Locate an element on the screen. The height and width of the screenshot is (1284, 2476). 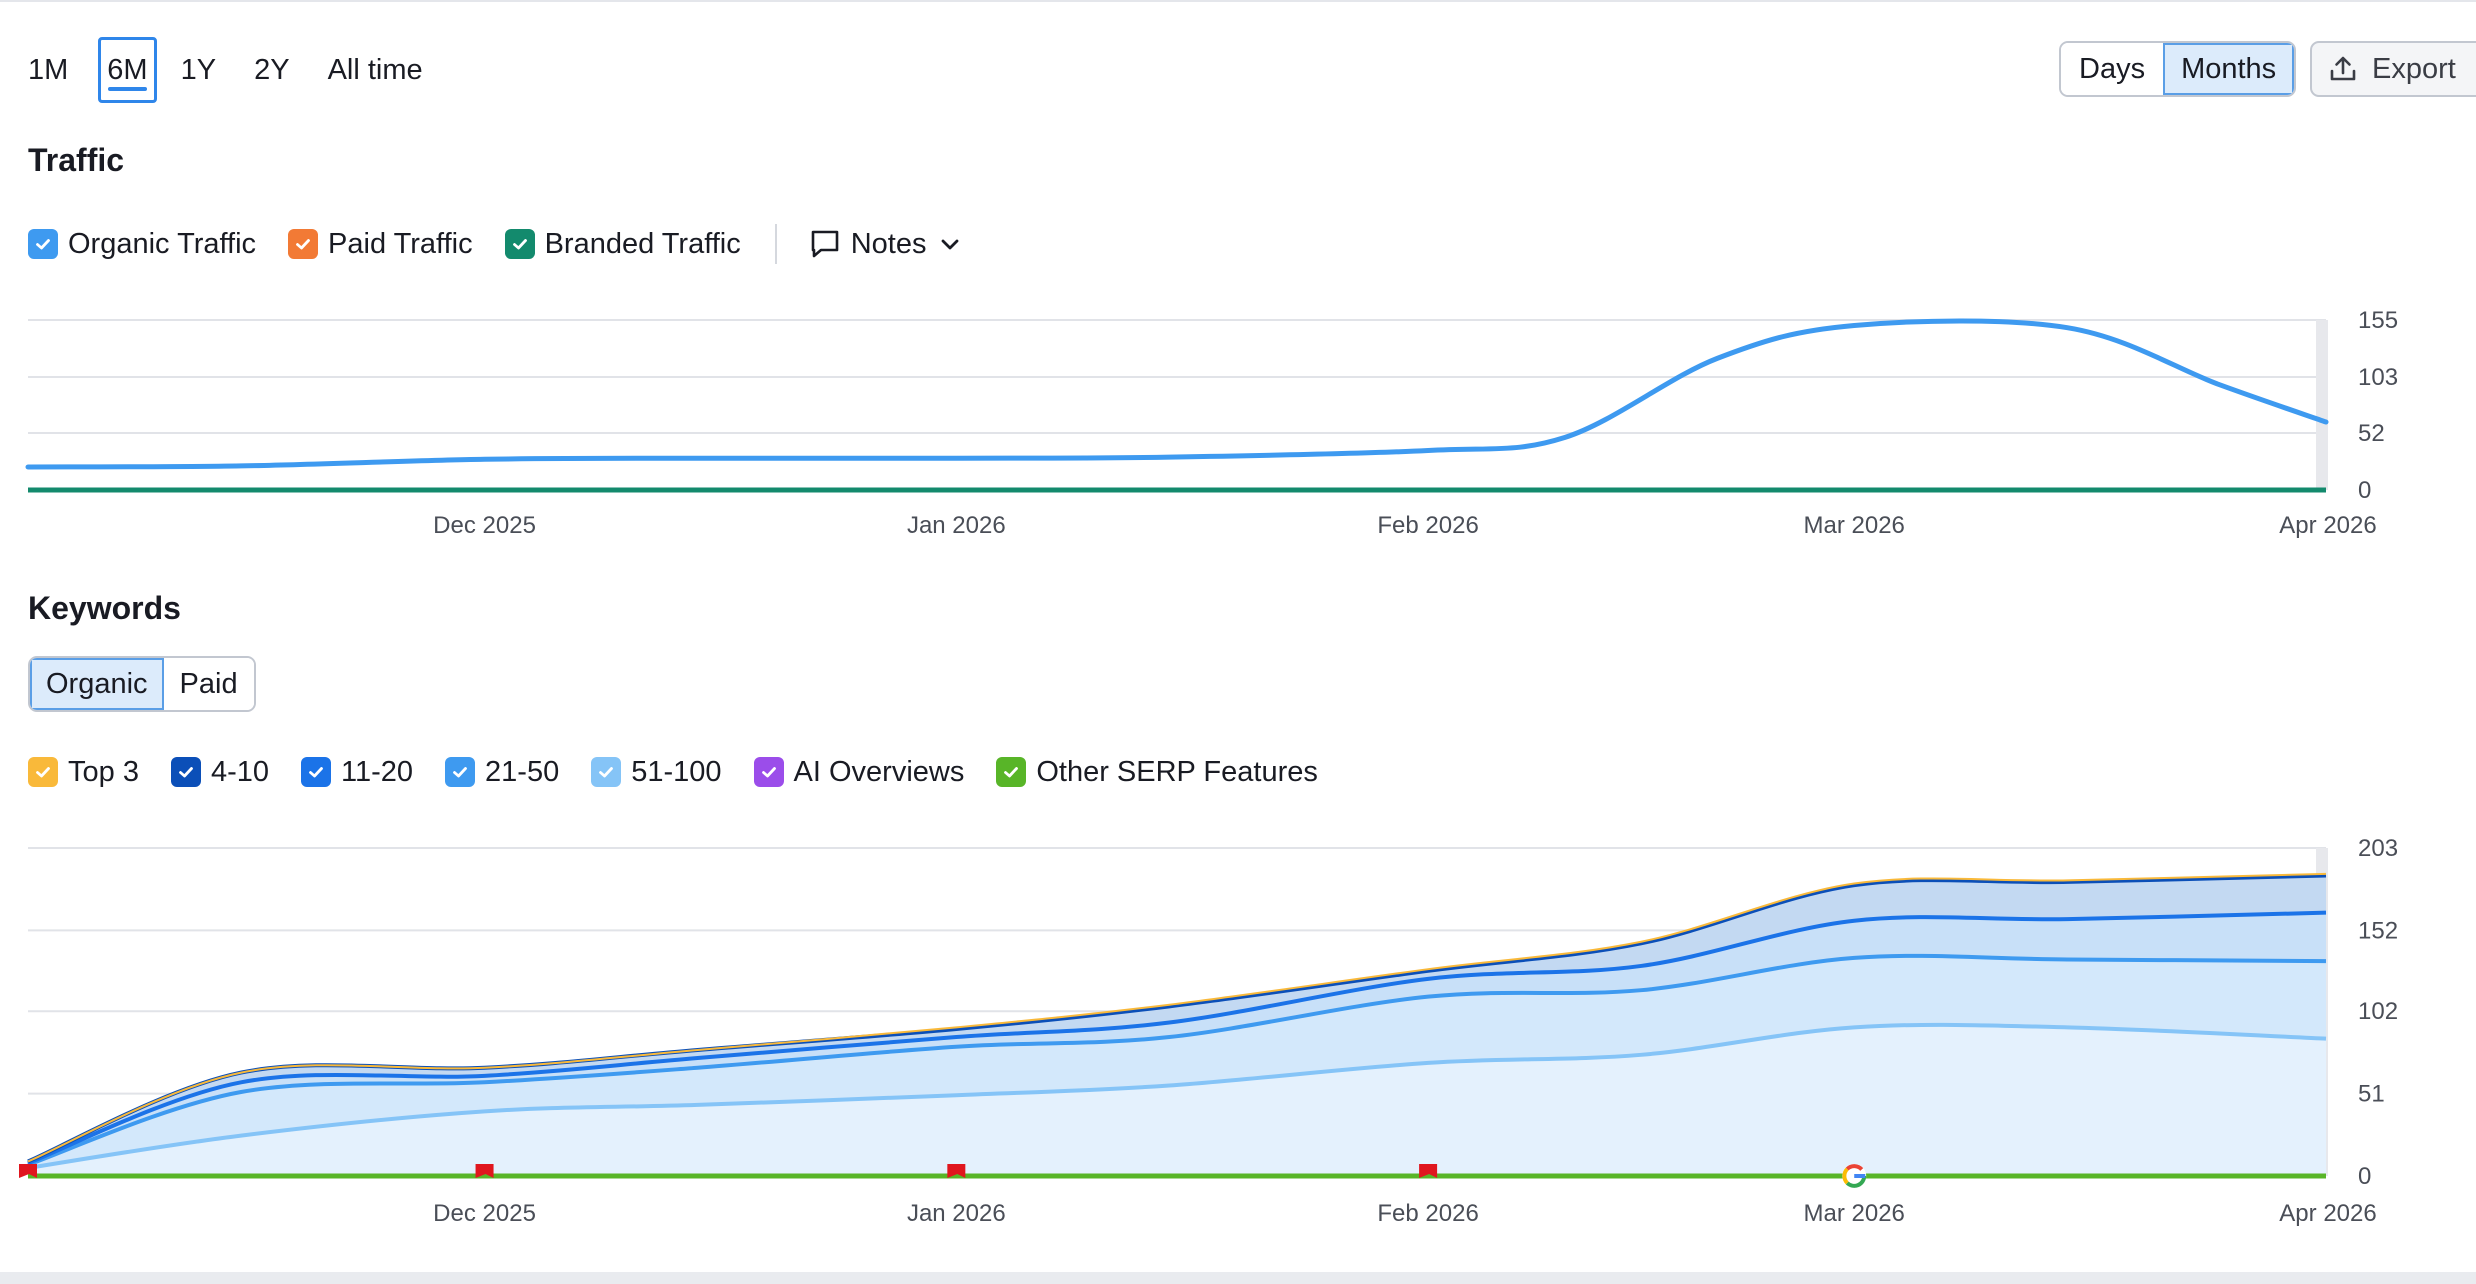
range-label: All time is located at coordinates (375, 69).